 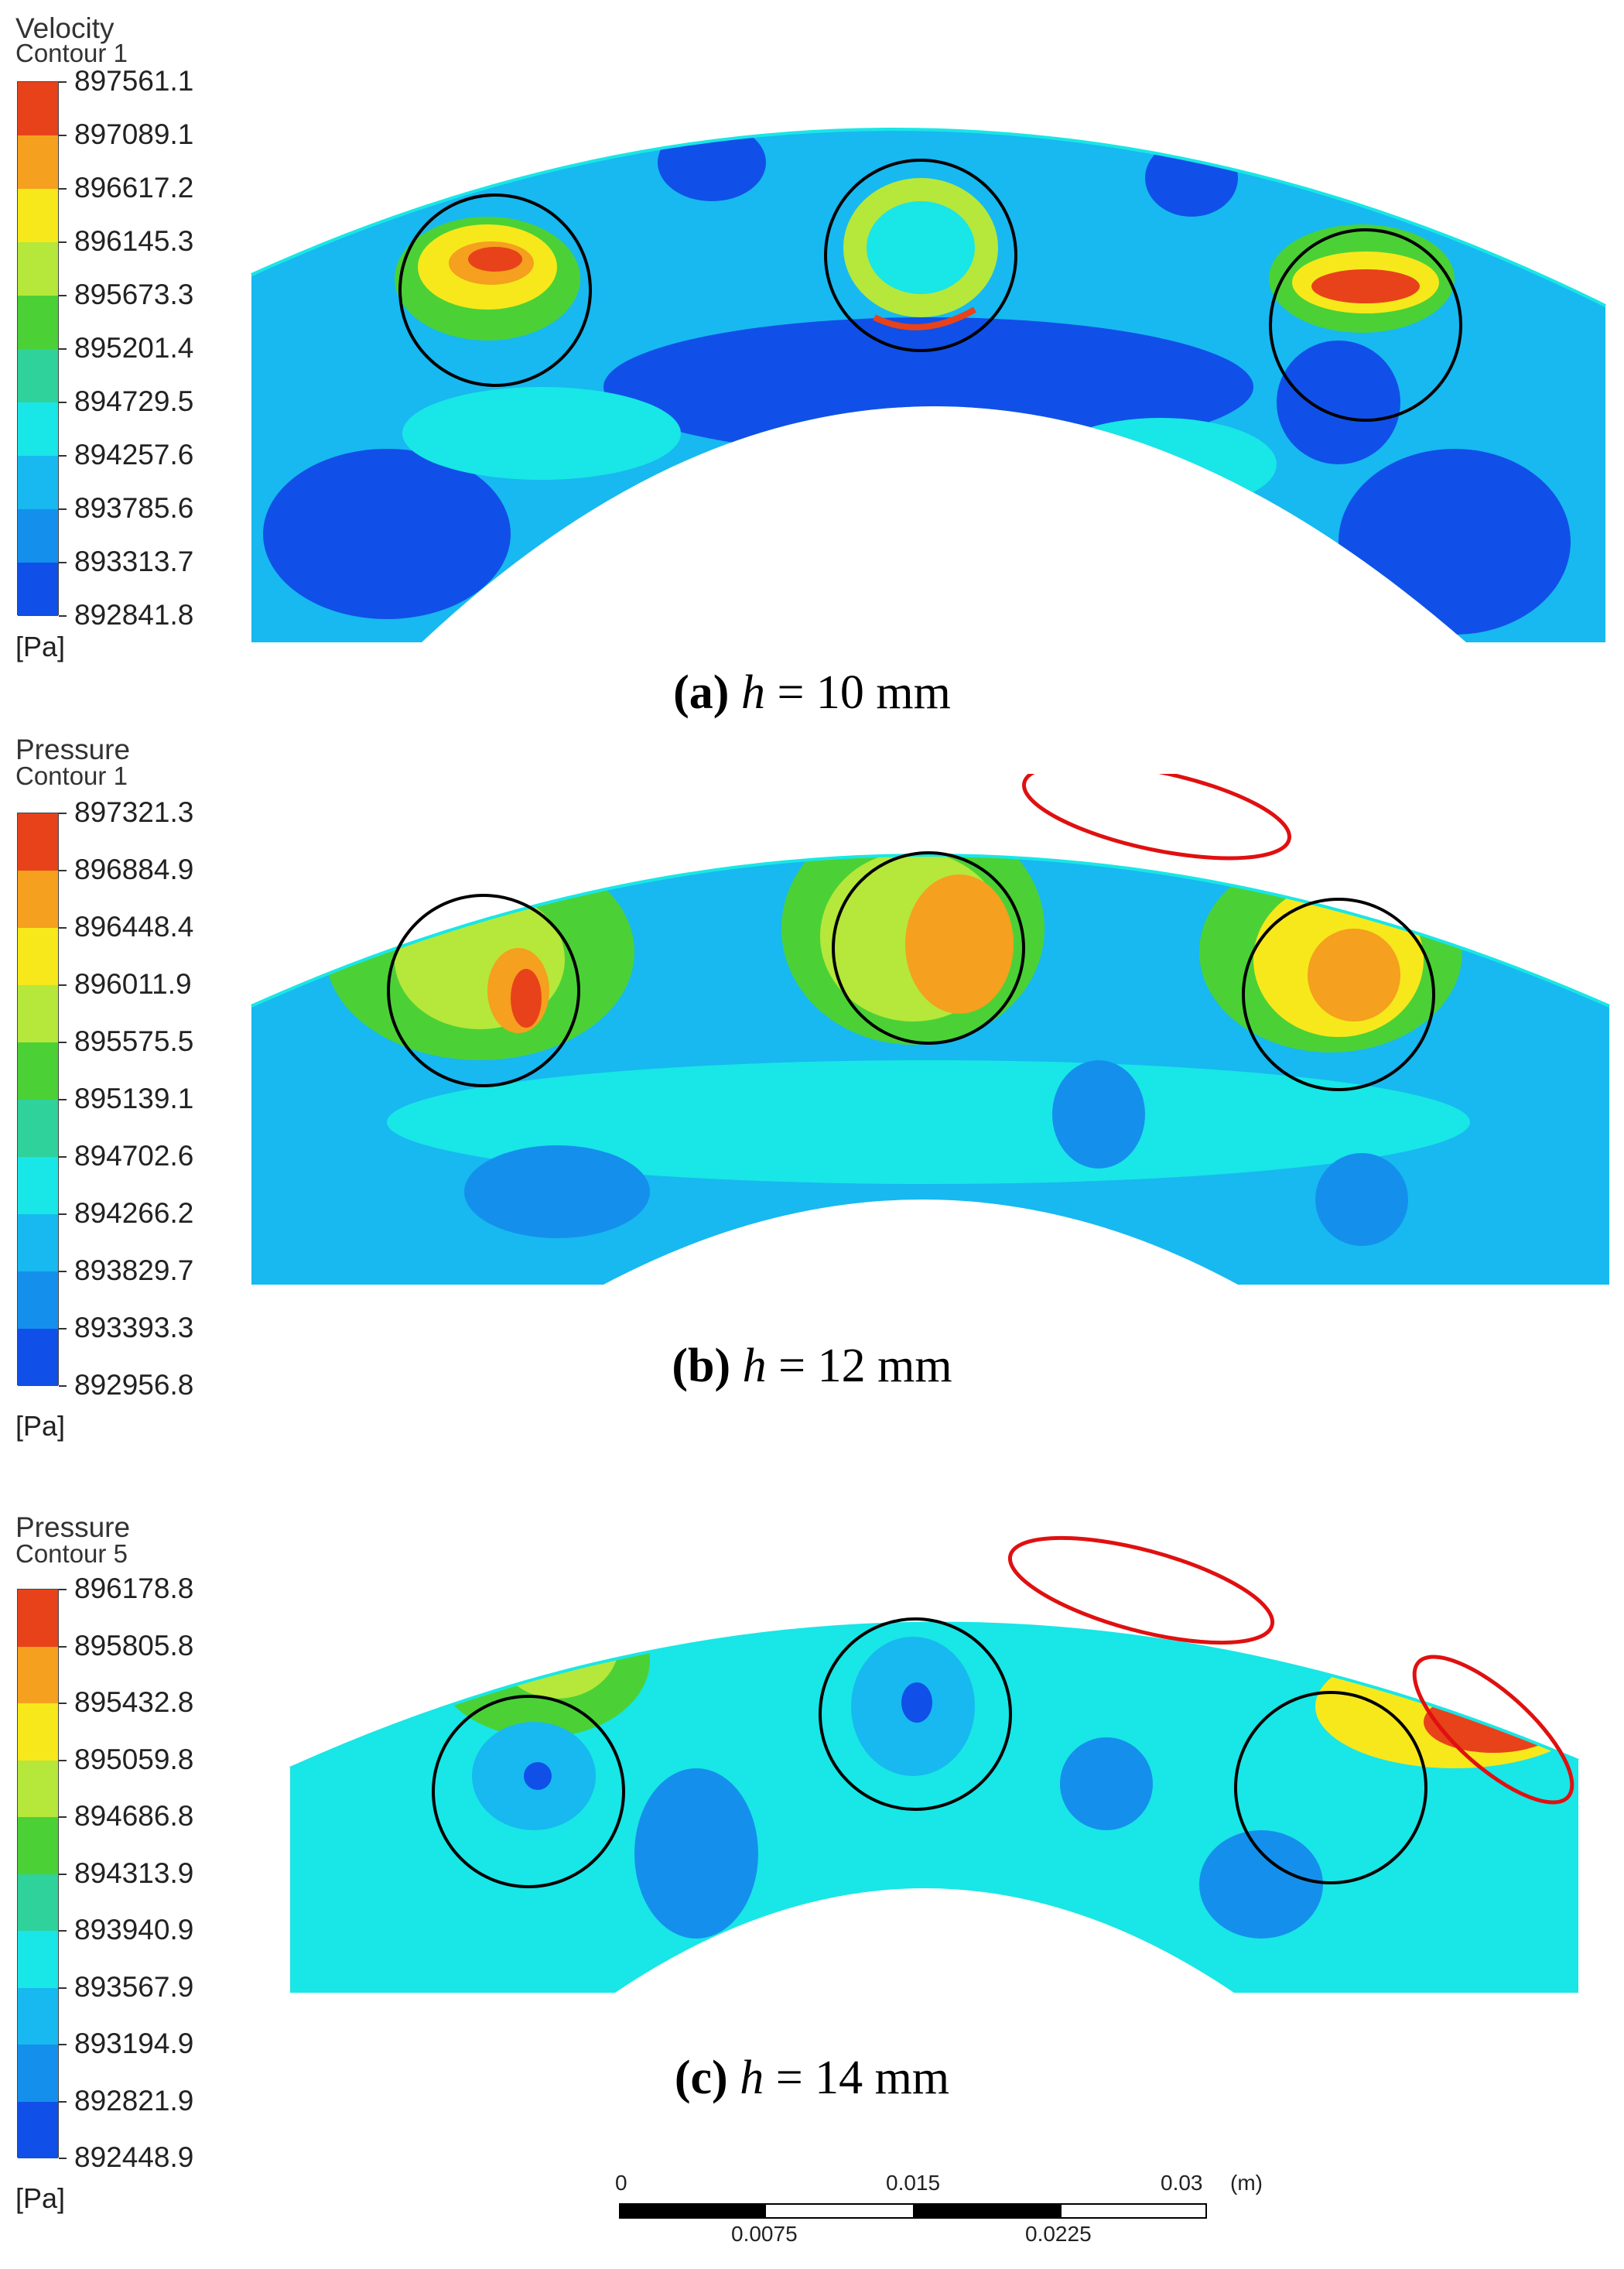 What do you see at coordinates (134, 1759) in the screenshot?
I see `legend-value: 895059.8` at bounding box center [134, 1759].